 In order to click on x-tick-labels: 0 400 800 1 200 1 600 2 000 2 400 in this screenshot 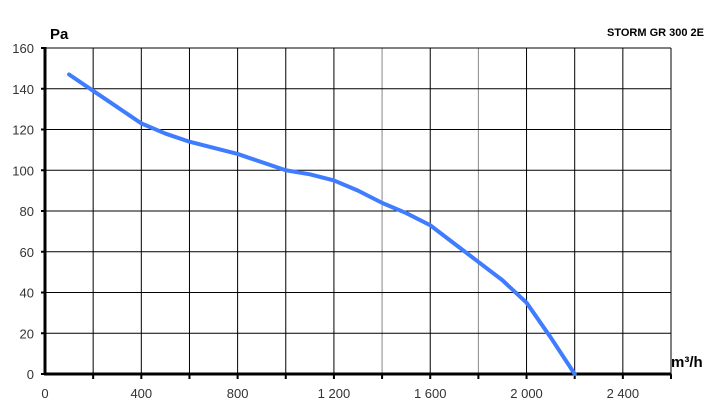, I will do `click(340, 393)`.